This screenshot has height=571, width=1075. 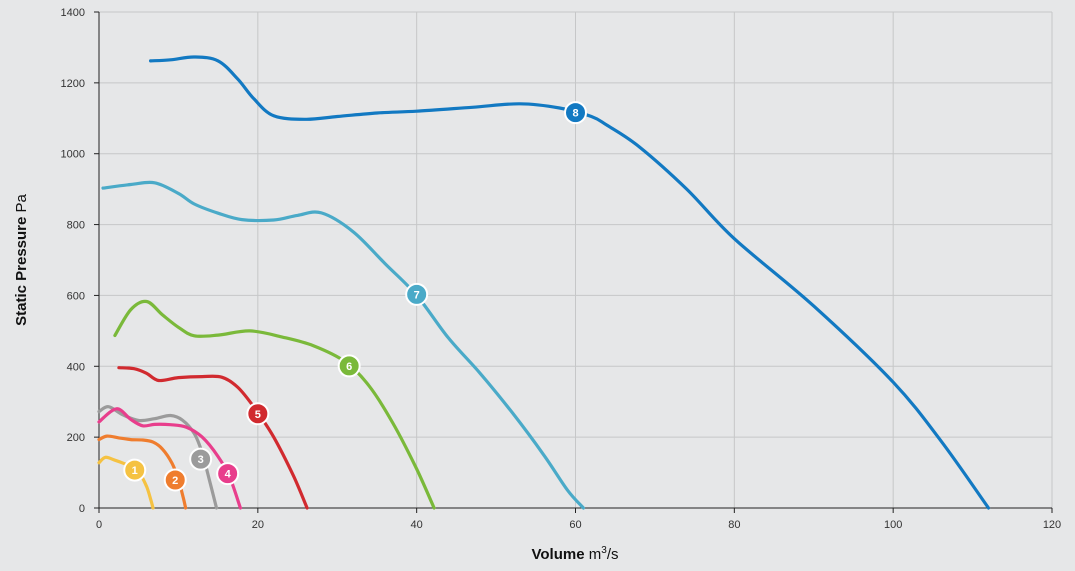 What do you see at coordinates (893, 525) in the screenshot?
I see `x-tick-label: 100` at bounding box center [893, 525].